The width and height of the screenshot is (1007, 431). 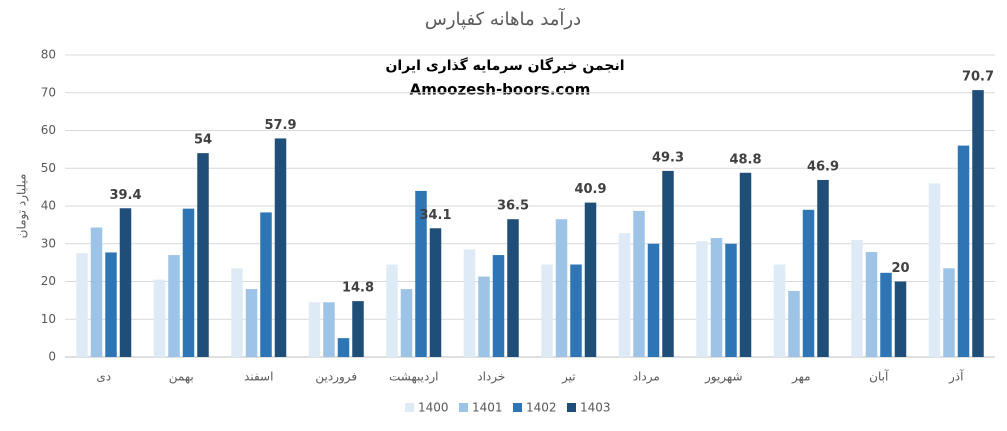 What do you see at coordinates (358, 288) in the screenshot?
I see `data-label: 14.8` at bounding box center [358, 288].